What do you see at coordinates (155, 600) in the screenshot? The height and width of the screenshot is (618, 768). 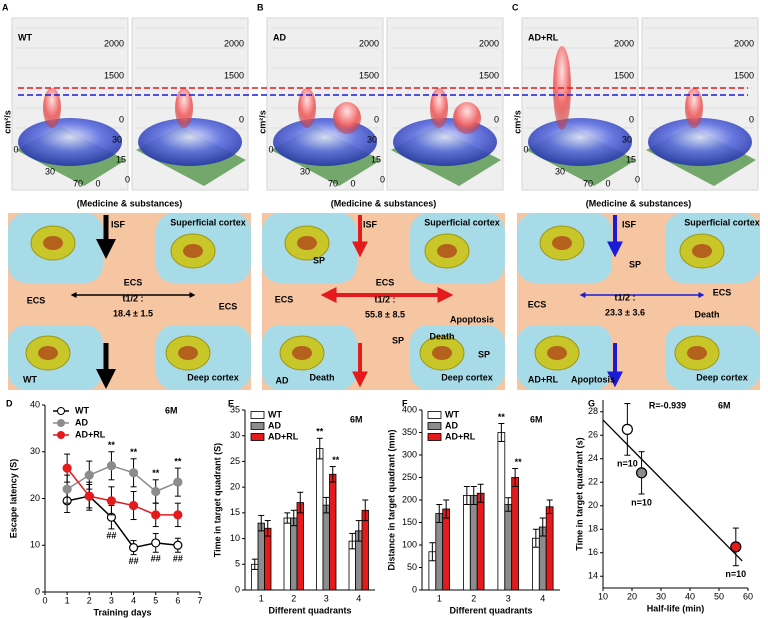 I see `x-tick-label: 5` at bounding box center [155, 600].